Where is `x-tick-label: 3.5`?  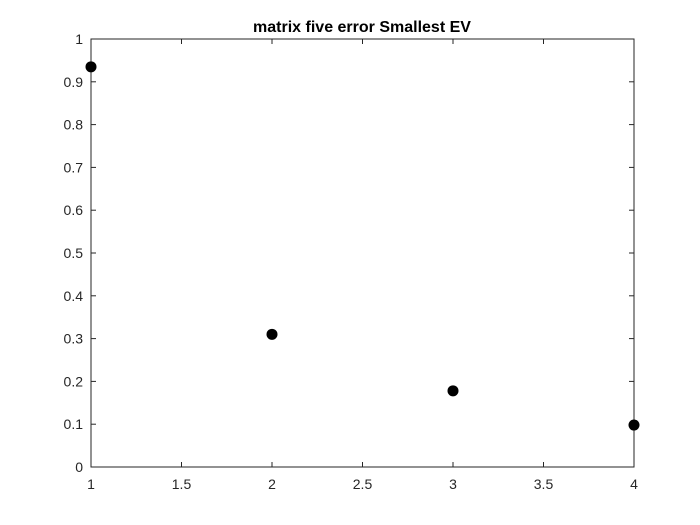
x-tick-label: 3.5 is located at coordinates (544, 484).